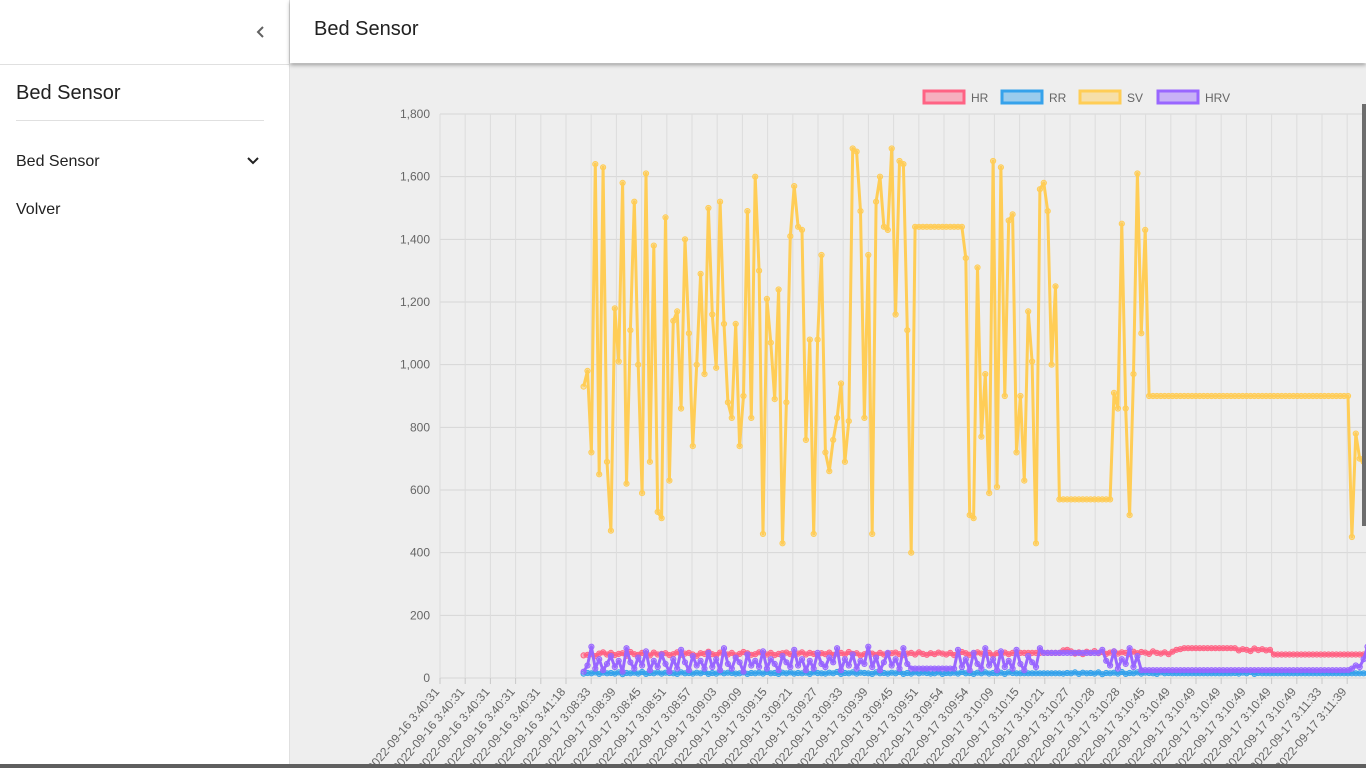 The width and height of the screenshot is (1366, 768). What do you see at coordinates (420, 553) in the screenshot?
I see `y-tick-label: 400` at bounding box center [420, 553].